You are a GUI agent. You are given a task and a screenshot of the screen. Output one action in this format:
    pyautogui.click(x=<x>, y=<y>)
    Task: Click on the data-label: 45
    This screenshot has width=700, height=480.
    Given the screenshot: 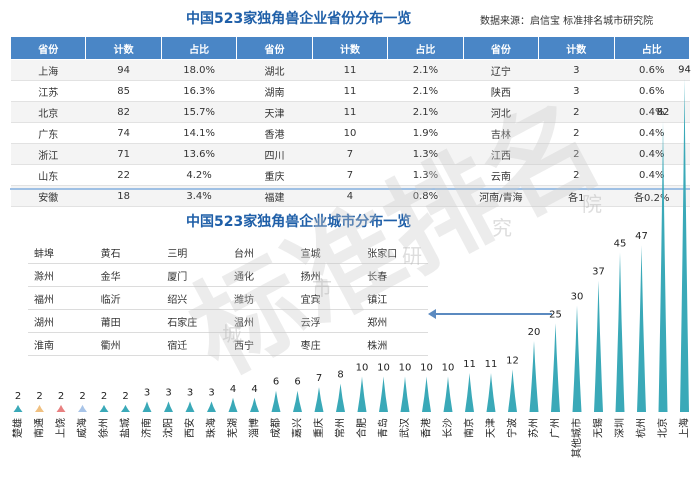 What is the action you would take?
    pyautogui.click(x=620, y=243)
    